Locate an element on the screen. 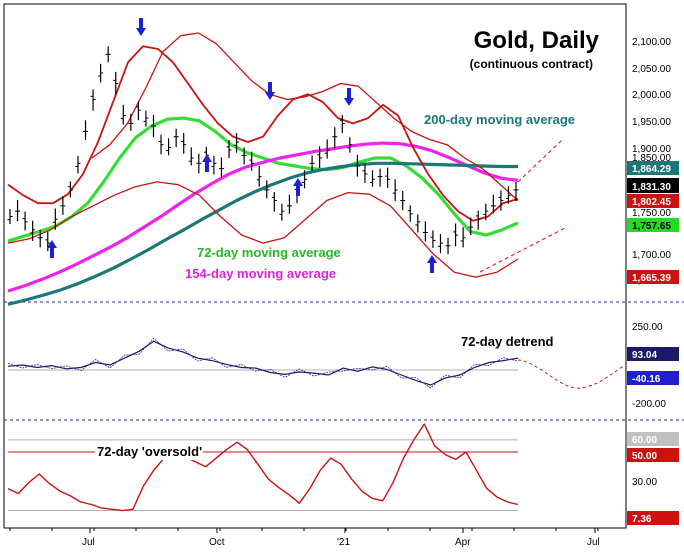 The height and width of the screenshot is (554, 684). detrend-projection-line is located at coordinates (572, 374).